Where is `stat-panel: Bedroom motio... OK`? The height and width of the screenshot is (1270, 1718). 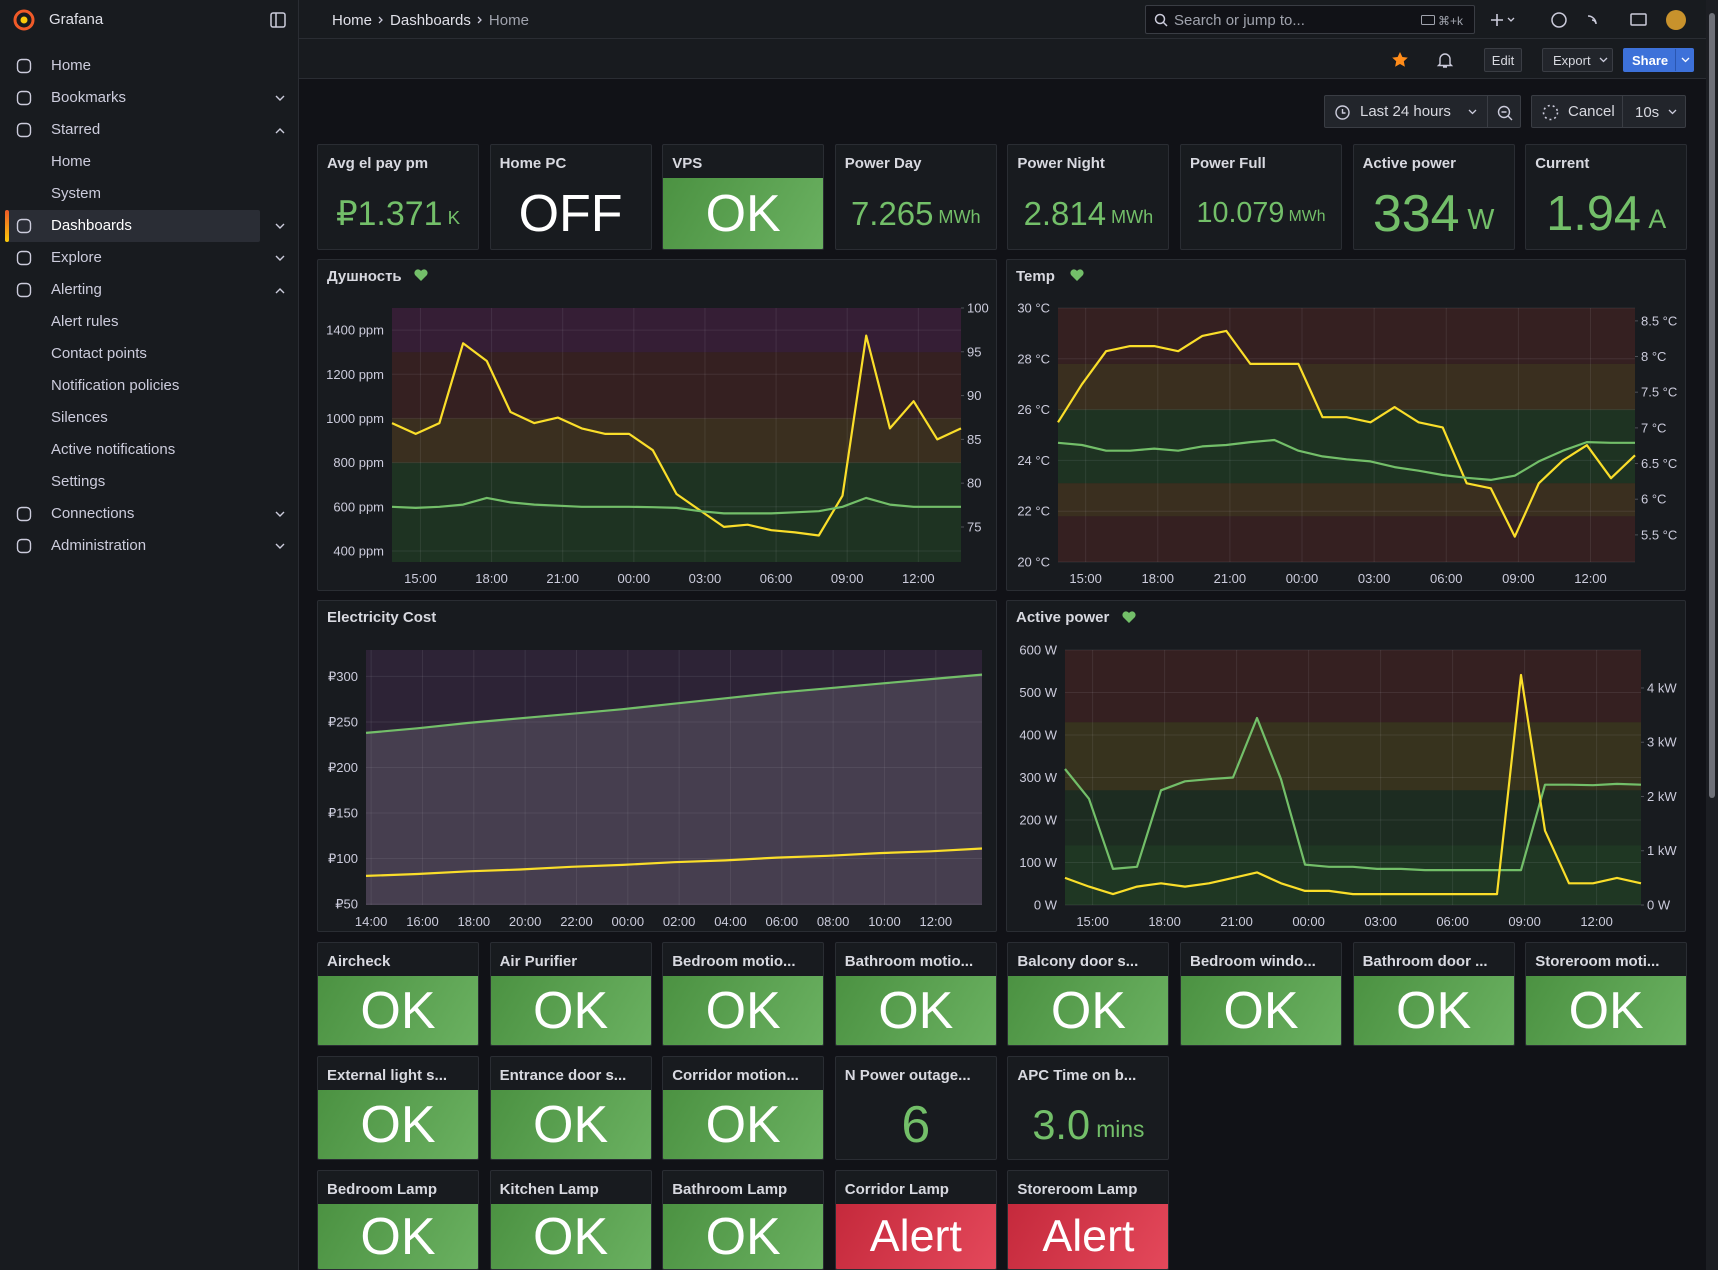
stat-panel: Bedroom motio... OK is located at coordinates (743, 994).